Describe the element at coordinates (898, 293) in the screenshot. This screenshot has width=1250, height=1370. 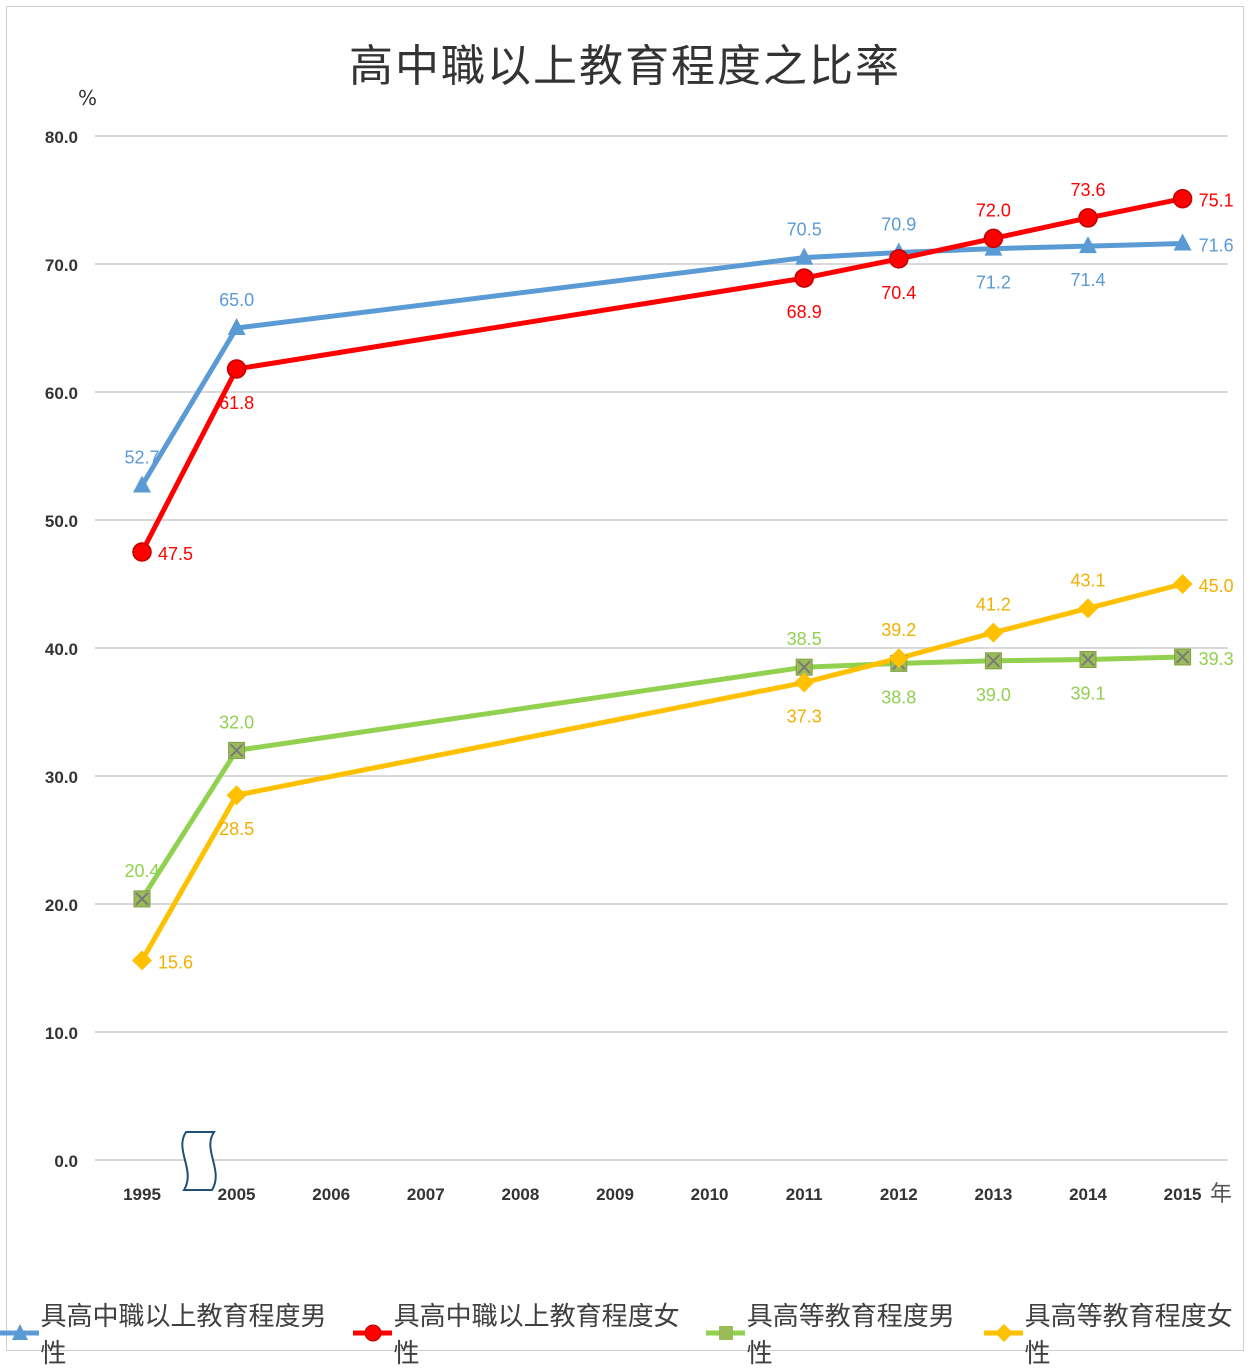
I see `data-label: 70.4` at that location.